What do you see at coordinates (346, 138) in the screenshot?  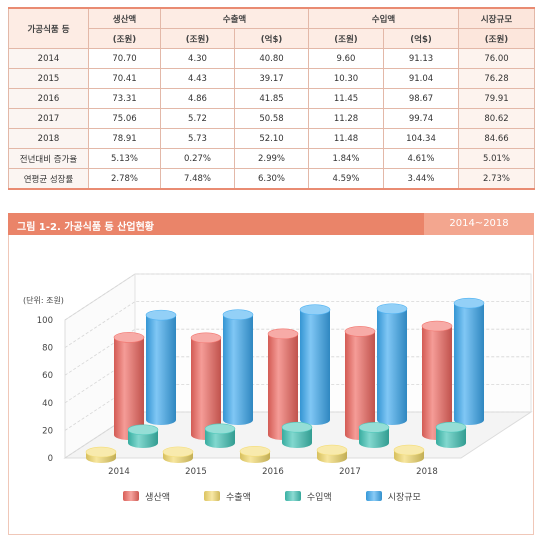 I see `table-cell: 11.48` at bounding box center [346, 138].